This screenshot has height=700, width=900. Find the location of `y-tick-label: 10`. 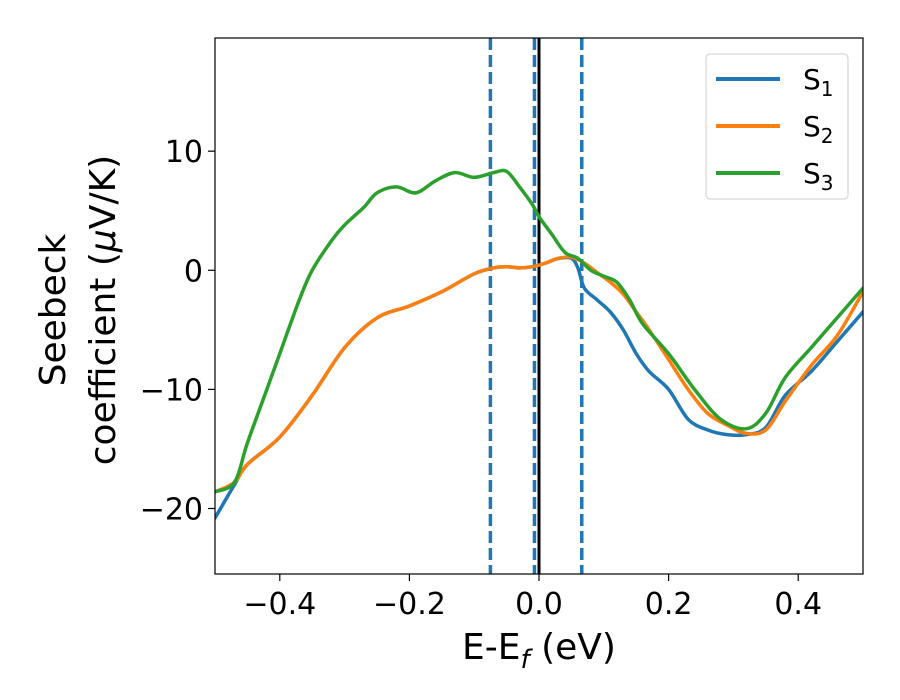

y-tick-label: 10 is located at coordinates (184, 152).